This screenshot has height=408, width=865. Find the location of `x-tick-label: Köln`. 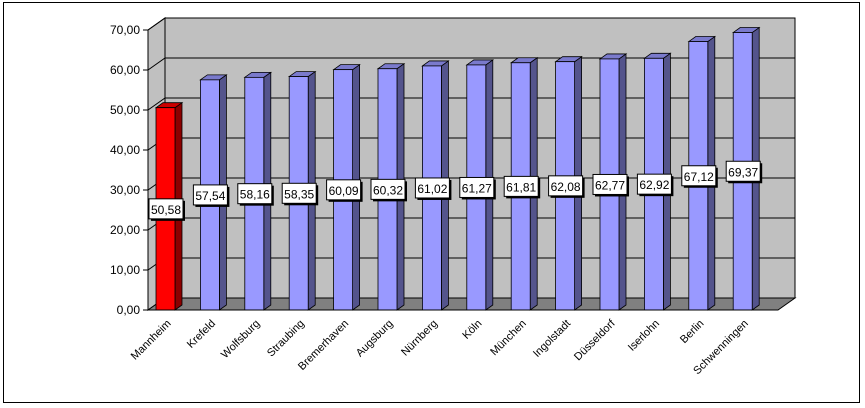

x-tick-label: Köln is located at coordinates (472, 330).